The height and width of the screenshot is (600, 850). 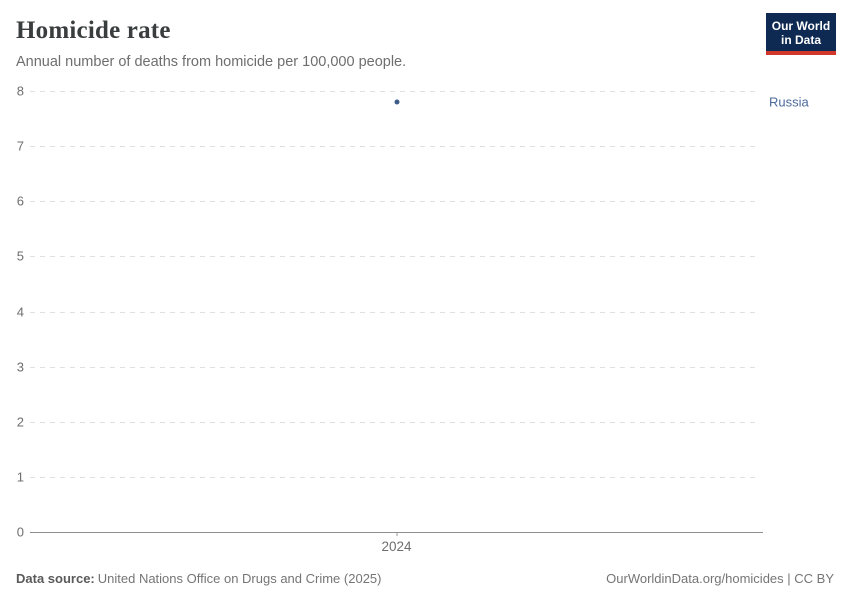 I want to click on entity-label-russia: Russia, so click(x=789, y=102).